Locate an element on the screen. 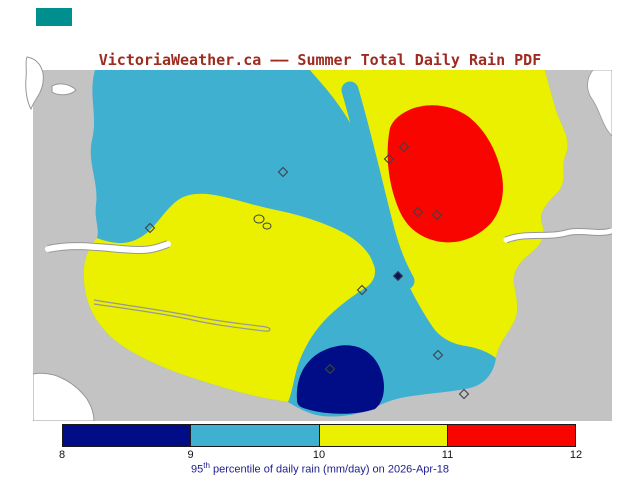  lake-outline-small is located at coordinates (267, 226).